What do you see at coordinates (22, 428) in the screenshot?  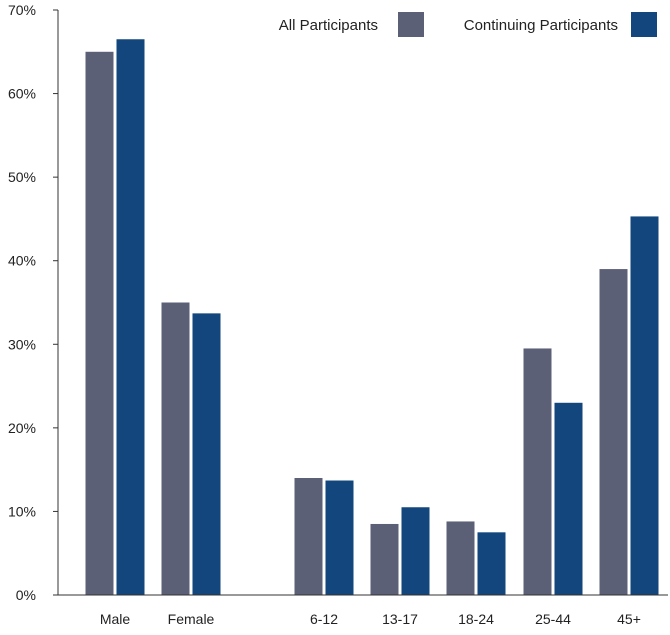 I see `y-tick-label: 20%` at bounding box center [22, 428].